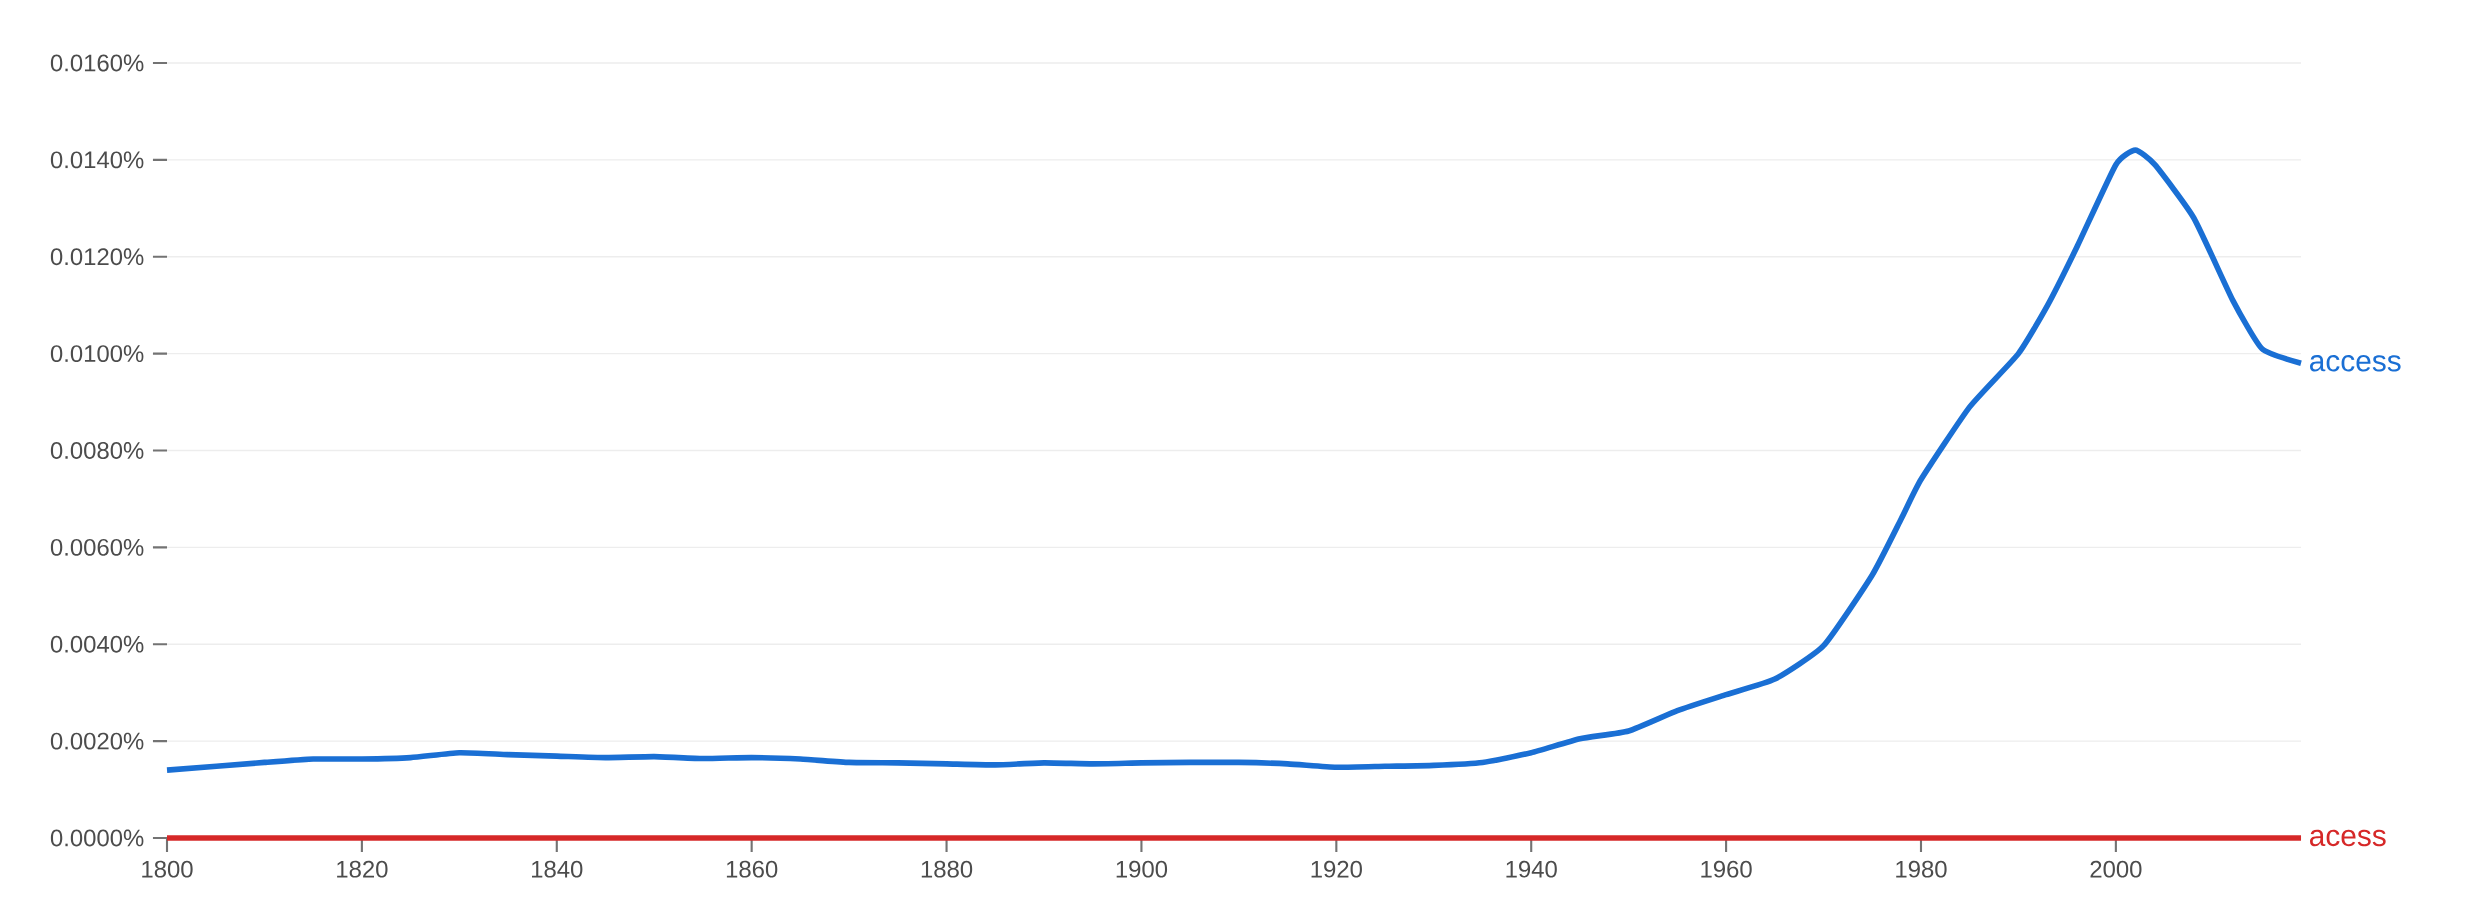 The image size is (2470, 910). I want to click on x-tick-label: 1940, so click(1531, 869).